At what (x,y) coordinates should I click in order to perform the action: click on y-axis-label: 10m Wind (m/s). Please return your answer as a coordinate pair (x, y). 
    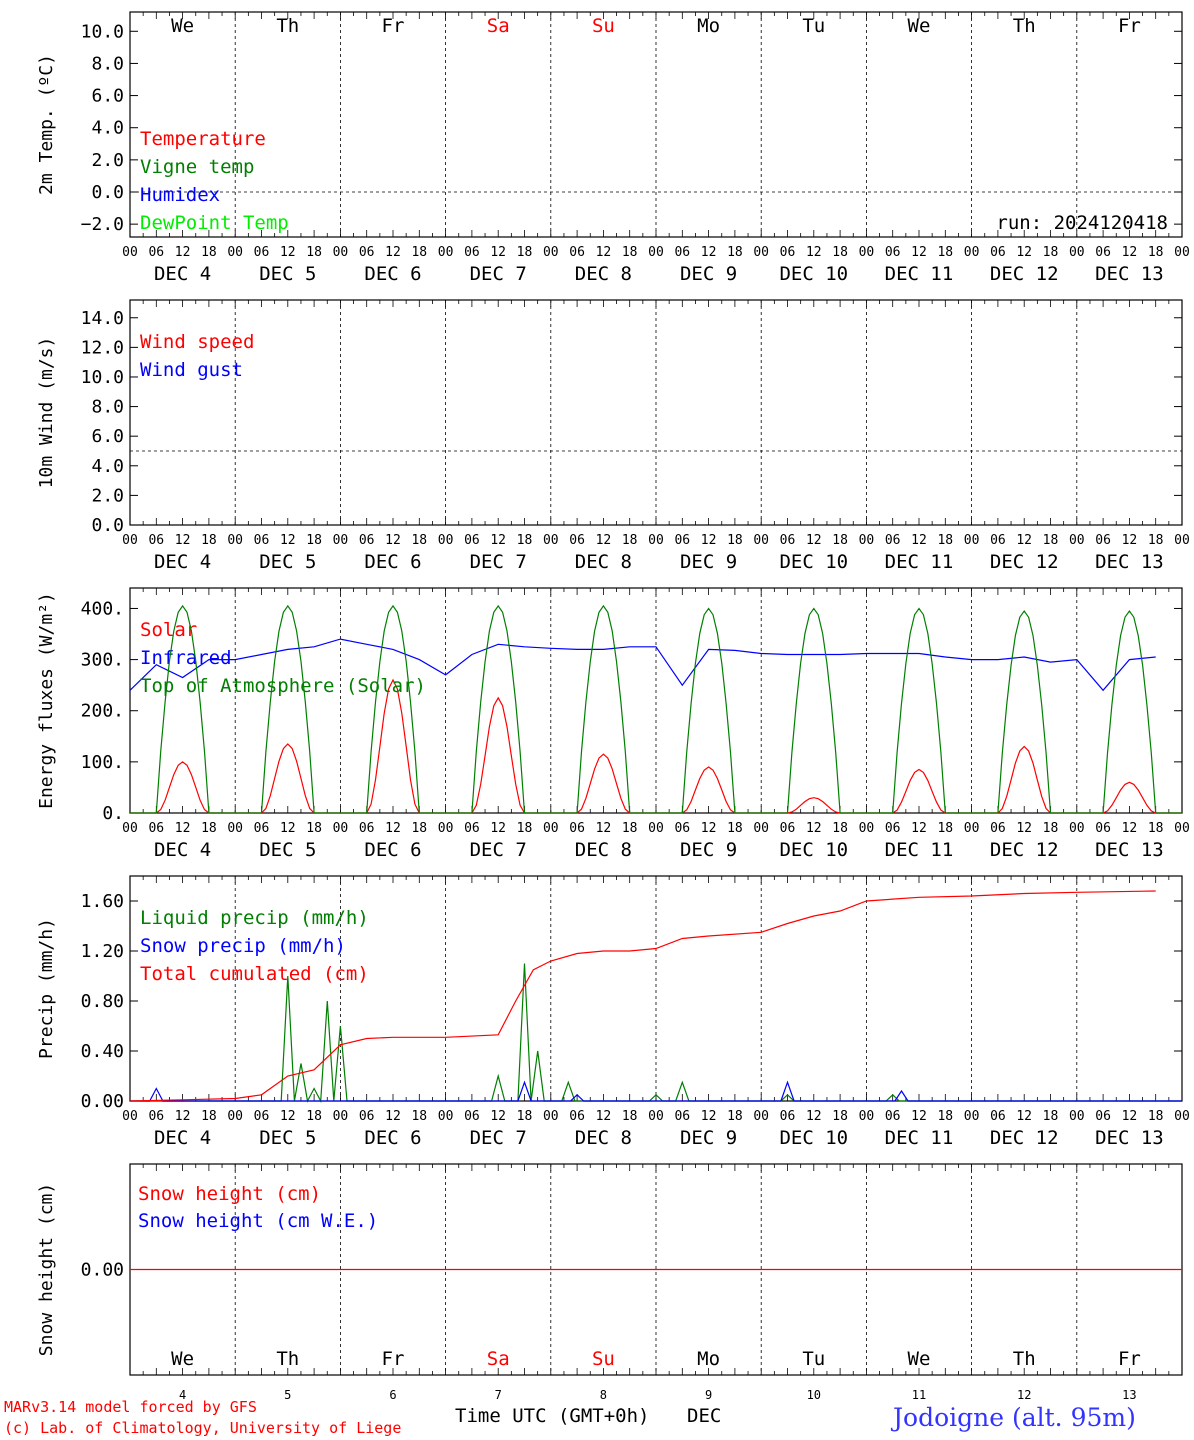
    Looking at the image, I should click on (46, 413).